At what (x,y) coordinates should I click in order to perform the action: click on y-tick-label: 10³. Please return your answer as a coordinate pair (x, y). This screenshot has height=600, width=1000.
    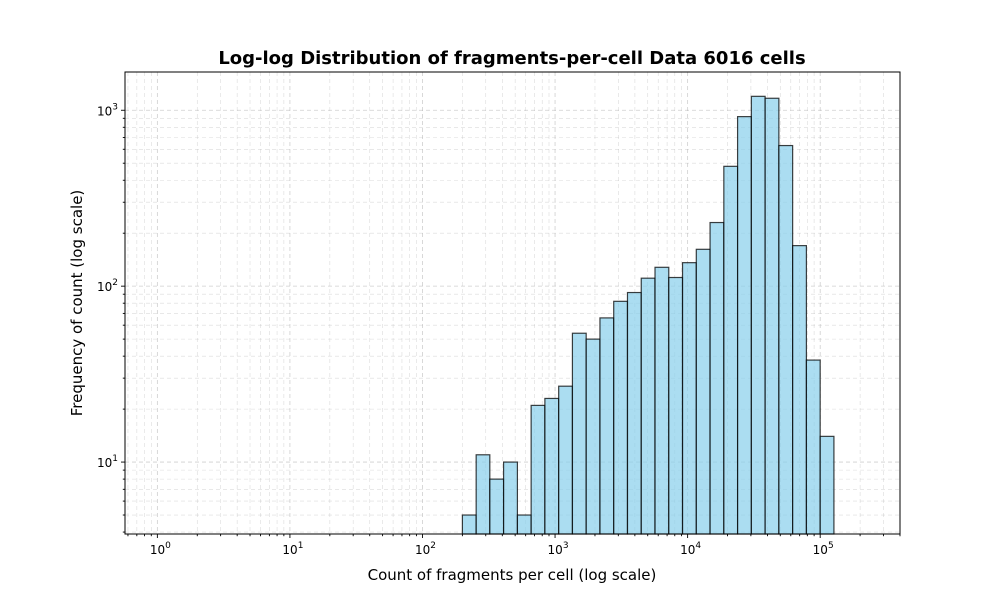
    Looking at the image, I should click on (107, 110).